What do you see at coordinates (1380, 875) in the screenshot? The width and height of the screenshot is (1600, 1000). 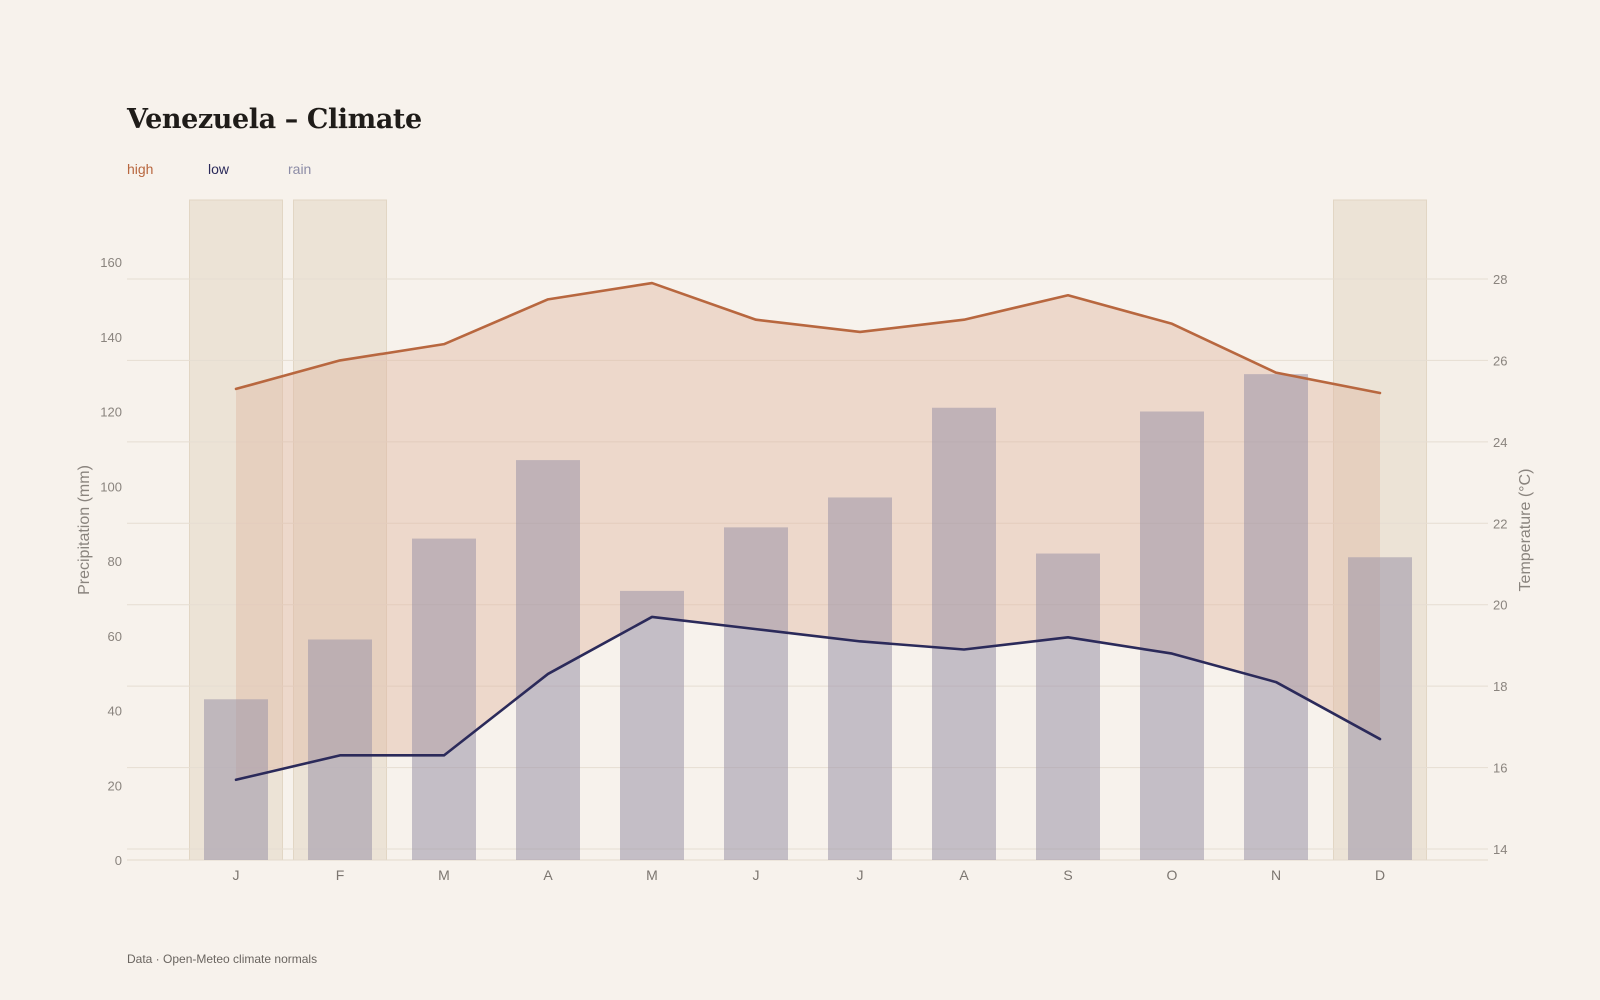 I see `x-tick-label: D` at bounding box center [1380, 875].